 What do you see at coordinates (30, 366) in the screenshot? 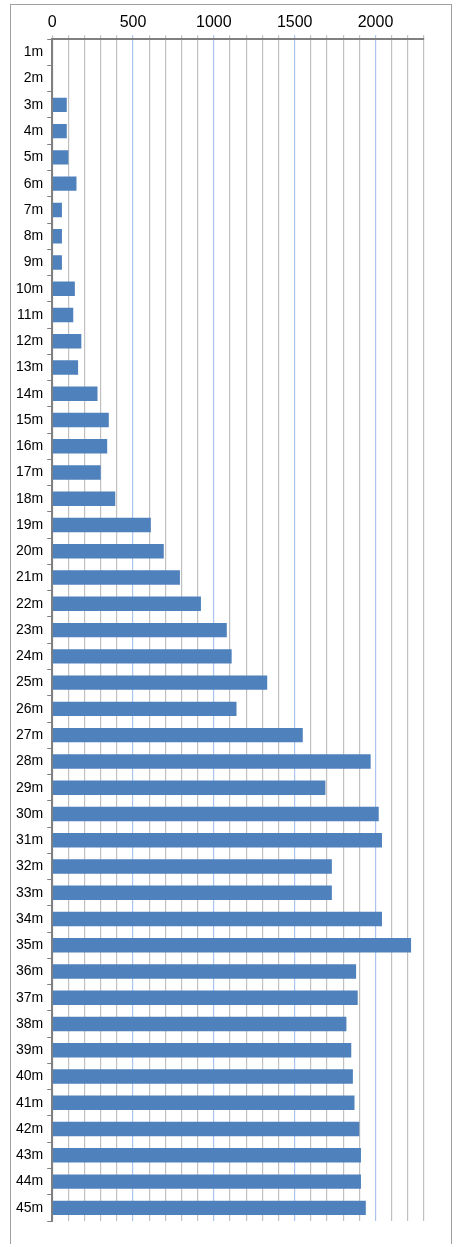
I see `y-tick-label: 13m` at bounding box center [30, 366].